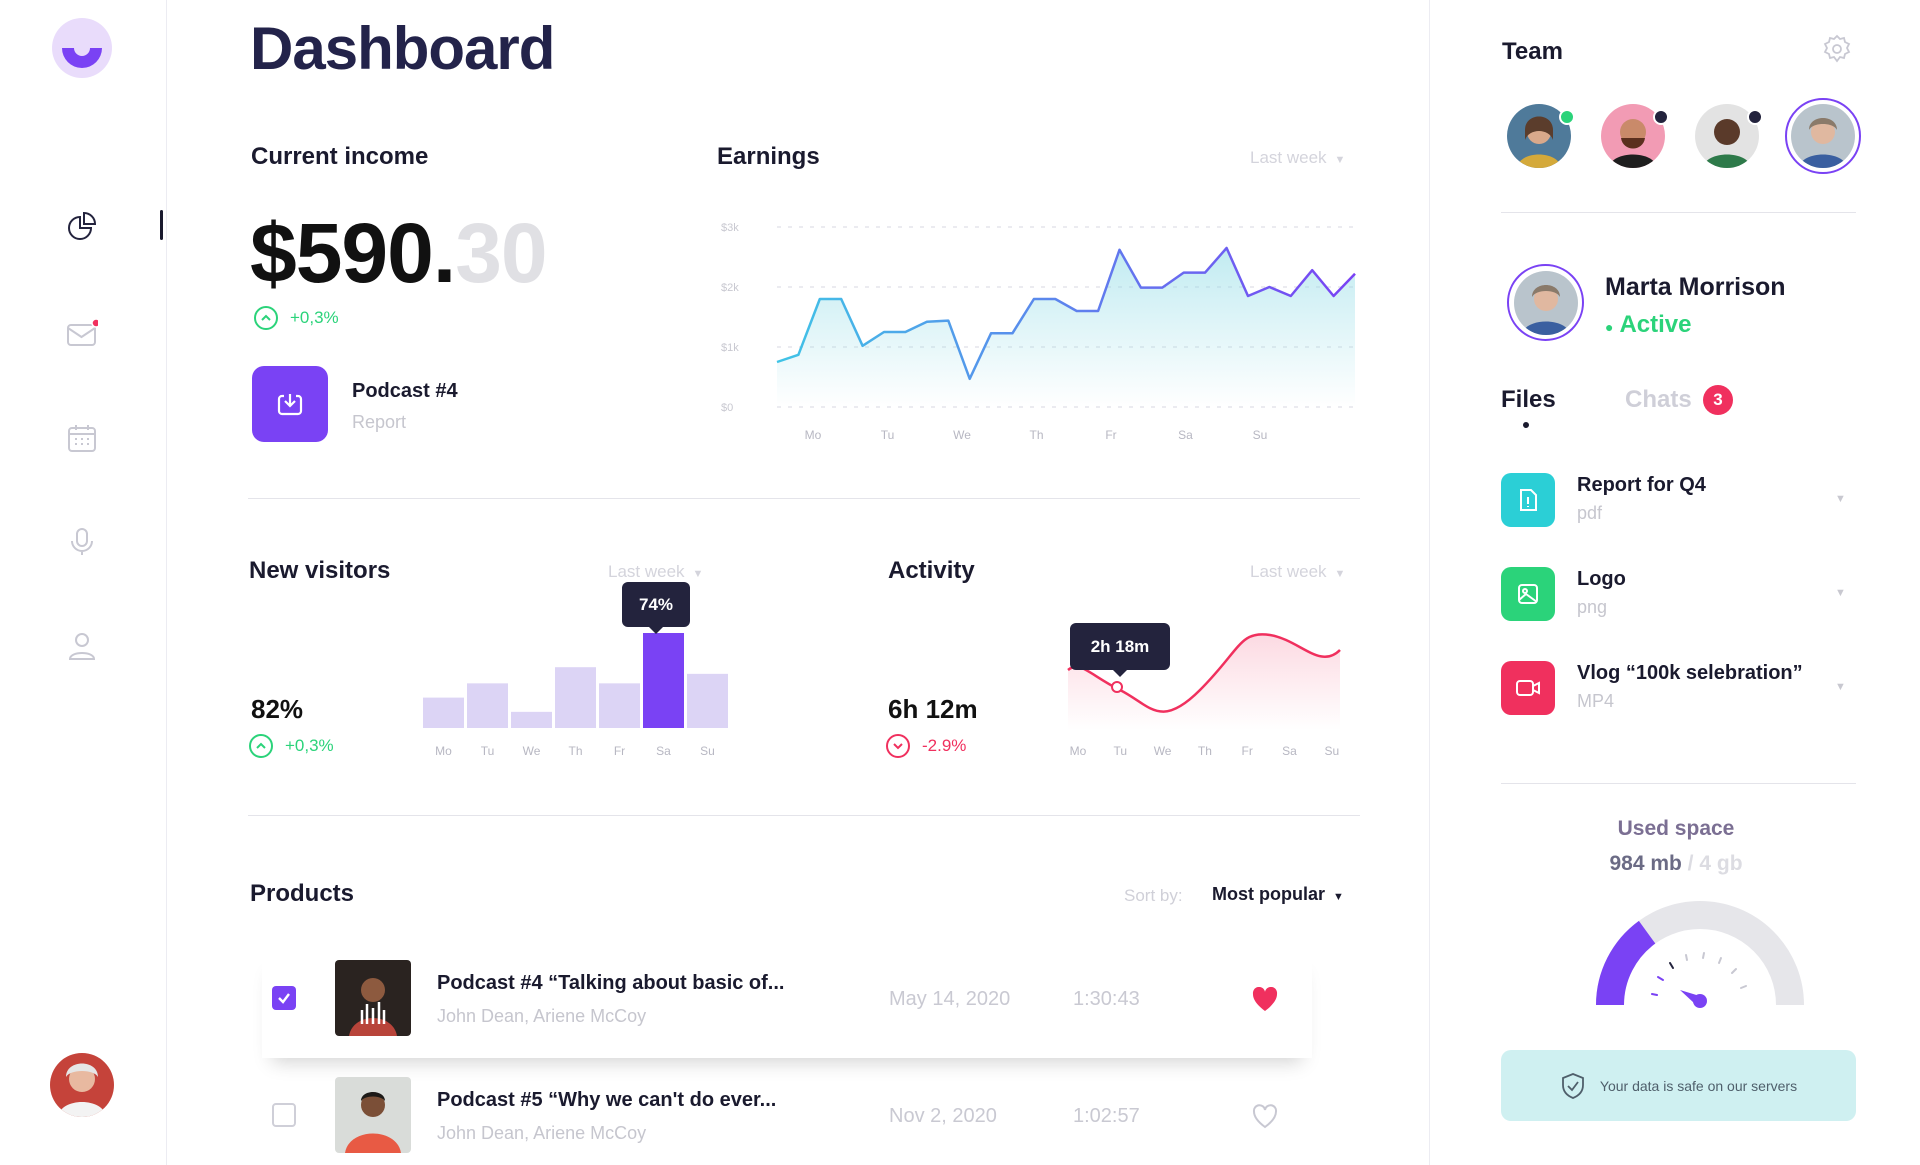 The width and height of the screenshot is (1920, 1165). Describe the element at coordinates (1601, 579) in the screenshot. I see `file-name: Logo` at that location.